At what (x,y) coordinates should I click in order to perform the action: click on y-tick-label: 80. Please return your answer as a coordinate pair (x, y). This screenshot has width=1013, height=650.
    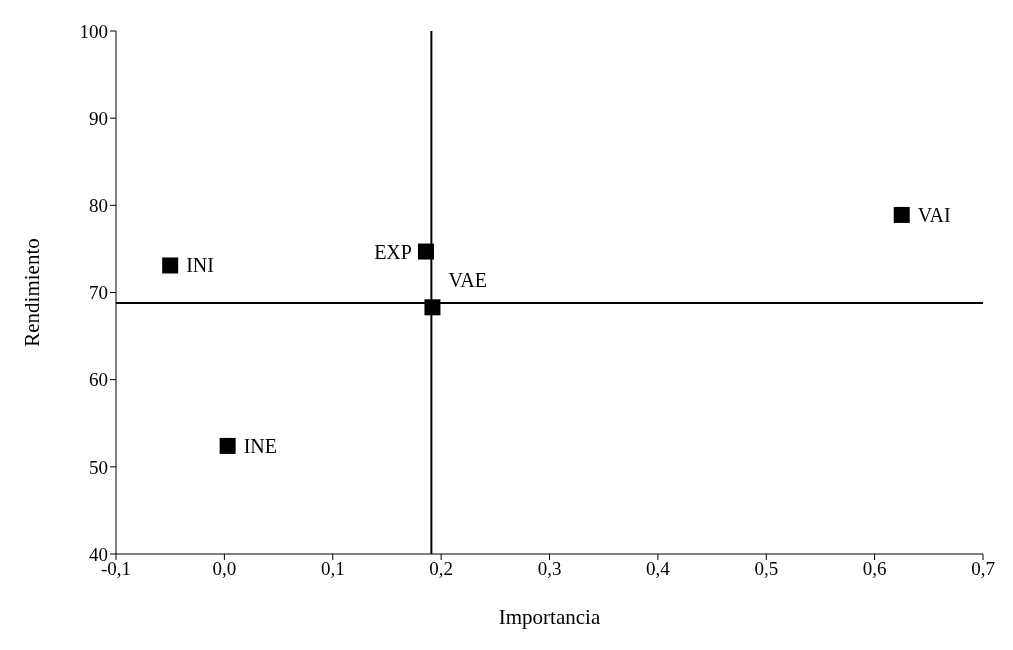
    Looking at the image, I should click on (98, 206).